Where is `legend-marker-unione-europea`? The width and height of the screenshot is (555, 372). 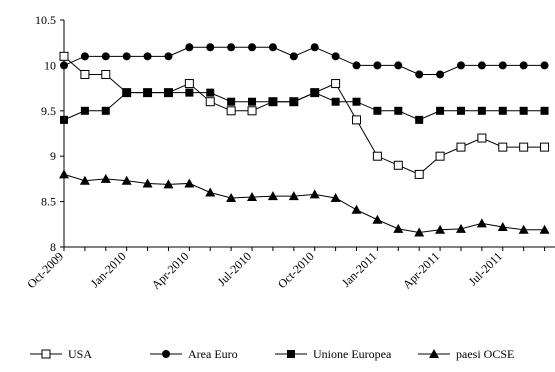 legend-marker-unione-europea is located at coordinates (291, 354).